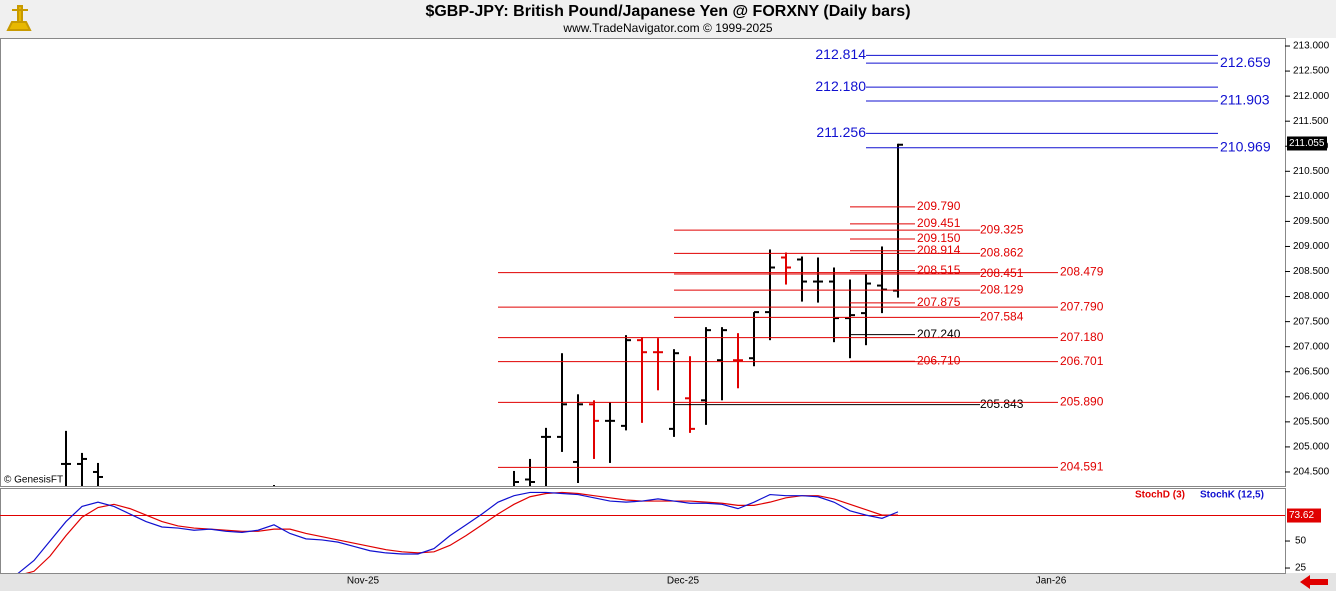 The width and height of the screenshot is (1336, 591). I want to click on legend-entry: StochK (12,5), so click(1232, 495).